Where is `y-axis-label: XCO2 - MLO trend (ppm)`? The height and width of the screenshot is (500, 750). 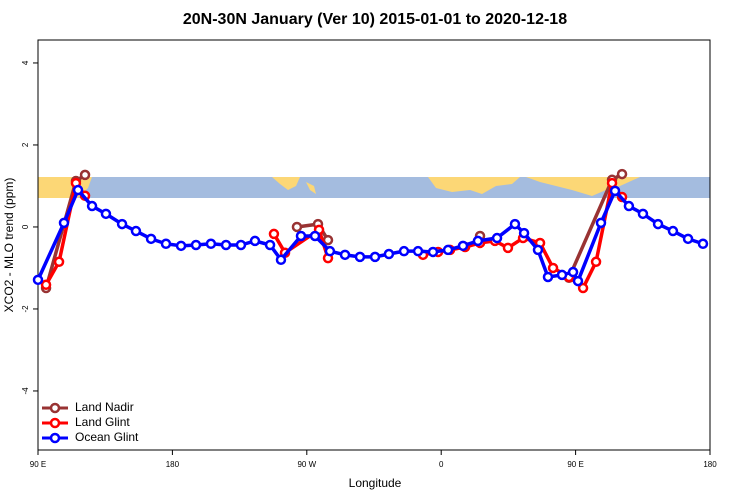 y-axis-label: XCO2 - MLO trend (ppm) is located at coordinates (9, 245).